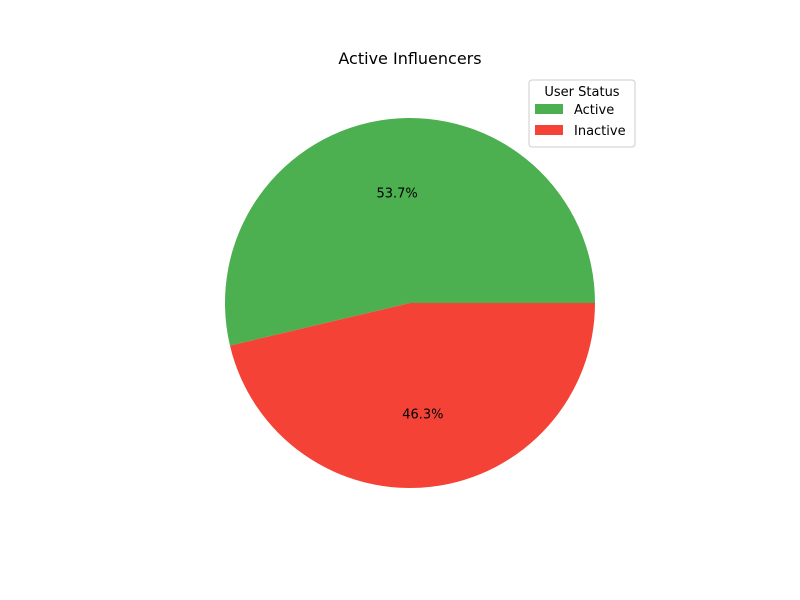  I want to click on pie-slice-labels: 53.7% 46.3%, so click(409, 305).